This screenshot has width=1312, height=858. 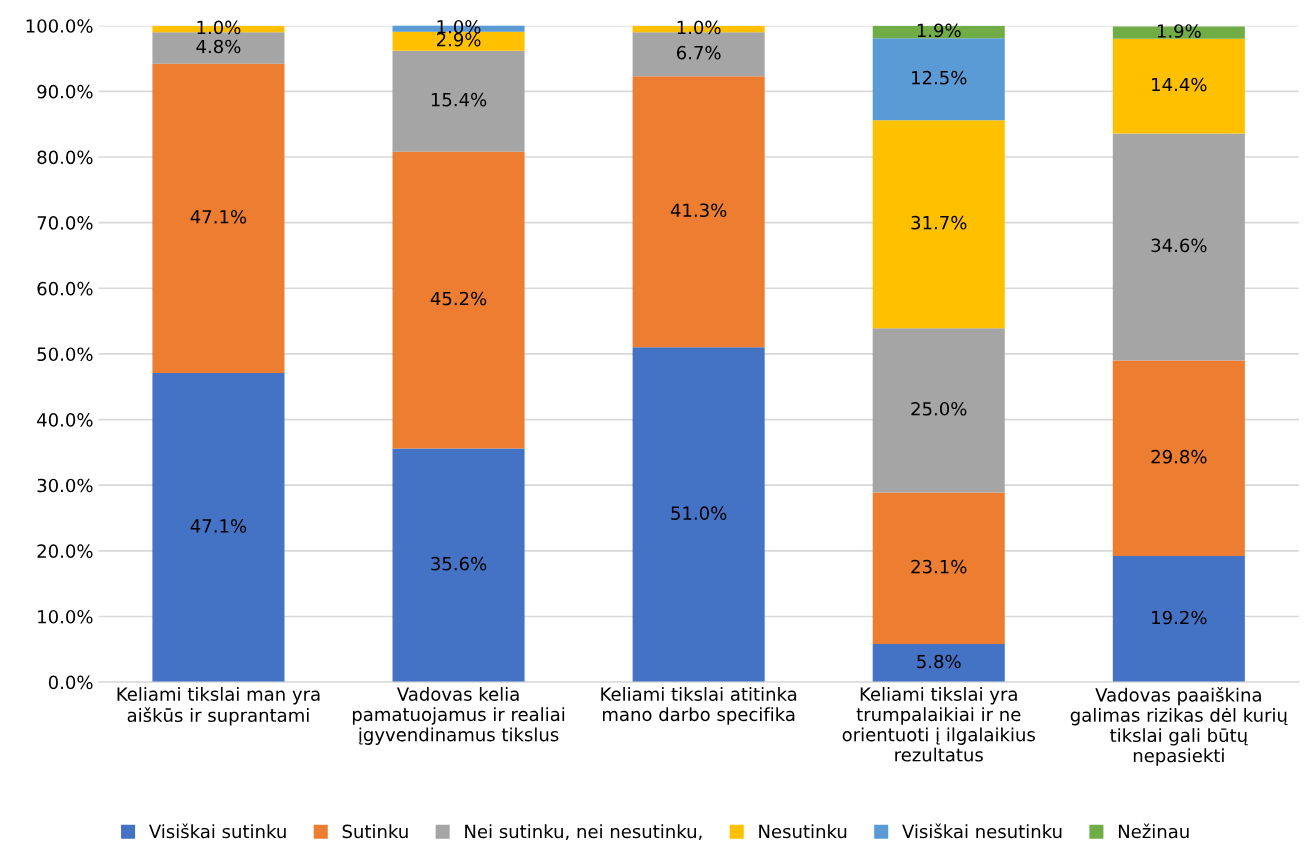 I want to click on data-label: 23.1%, so click(x=939, y=566).